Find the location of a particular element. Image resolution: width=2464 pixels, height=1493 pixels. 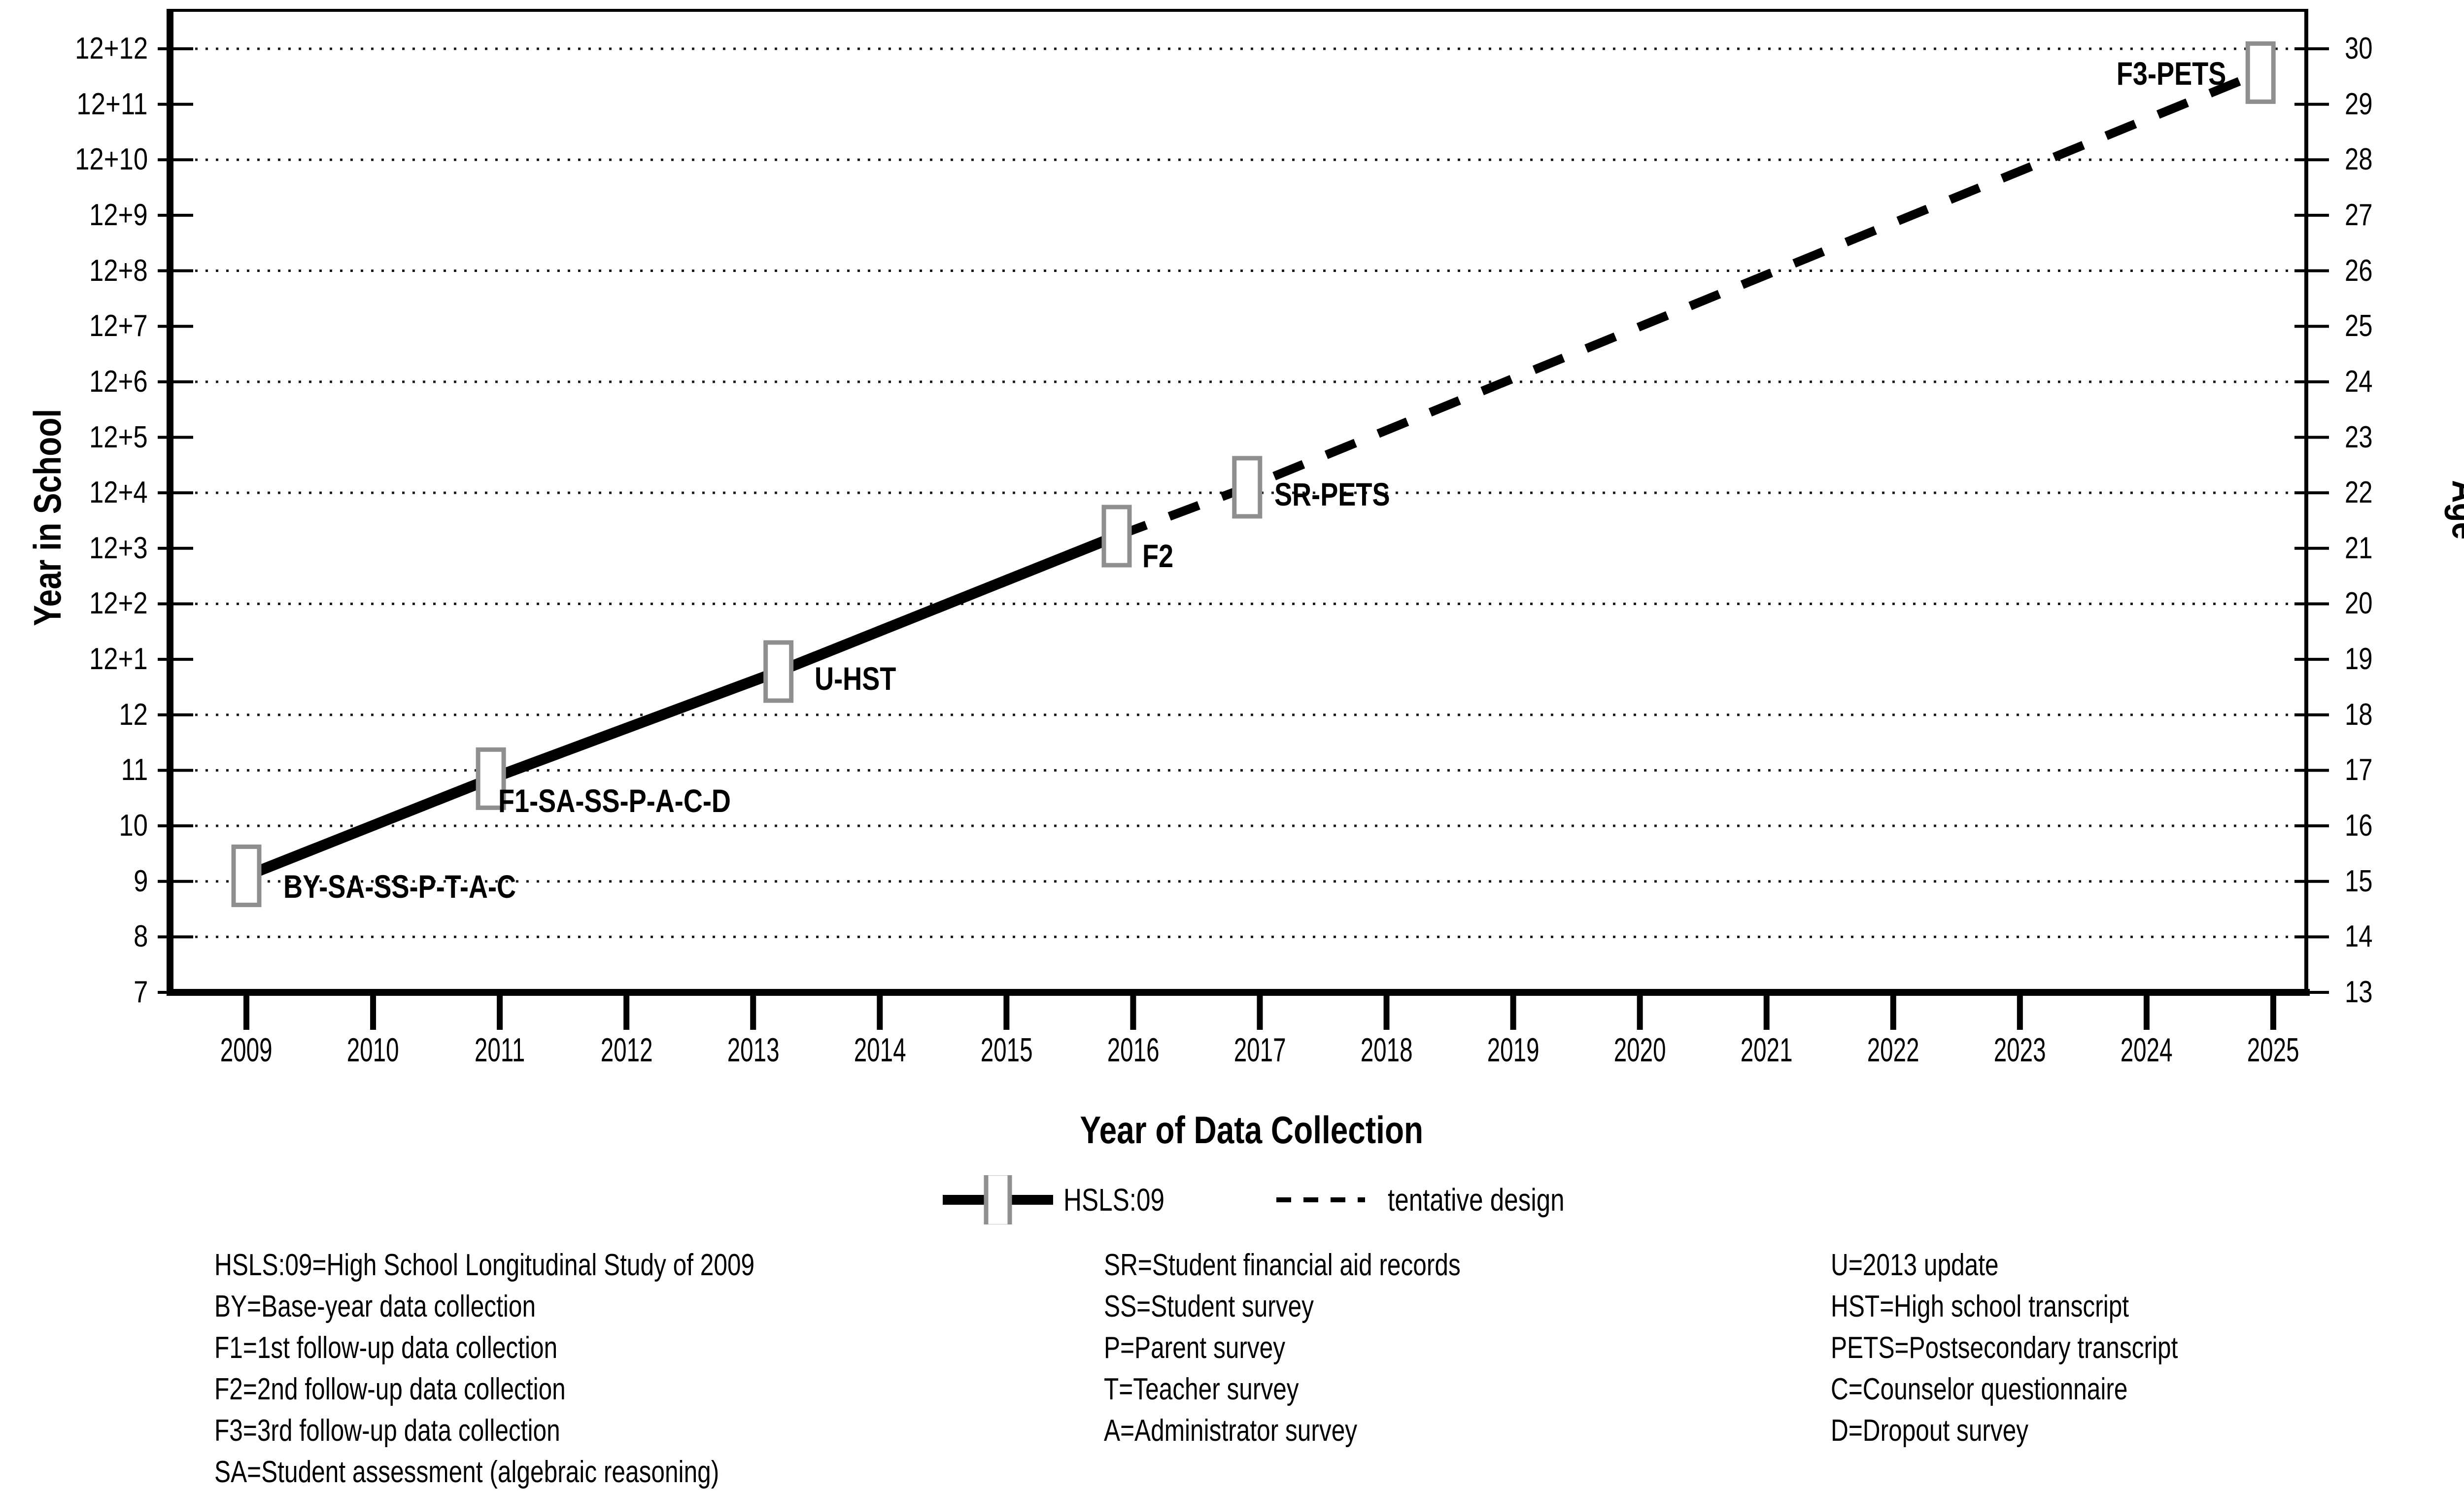

point-label-U: U-HST is located at coordinates (864, 679).